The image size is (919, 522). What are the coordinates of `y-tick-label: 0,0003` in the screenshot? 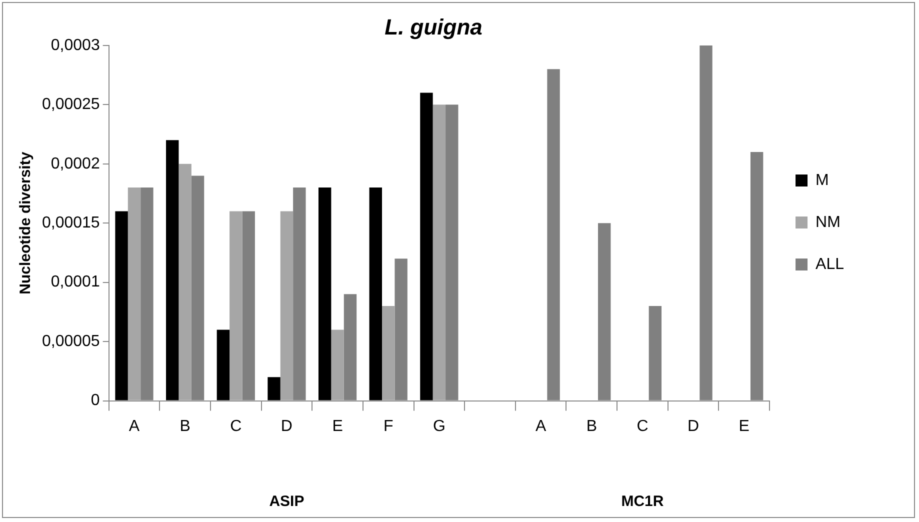 It's located at (75, 45).